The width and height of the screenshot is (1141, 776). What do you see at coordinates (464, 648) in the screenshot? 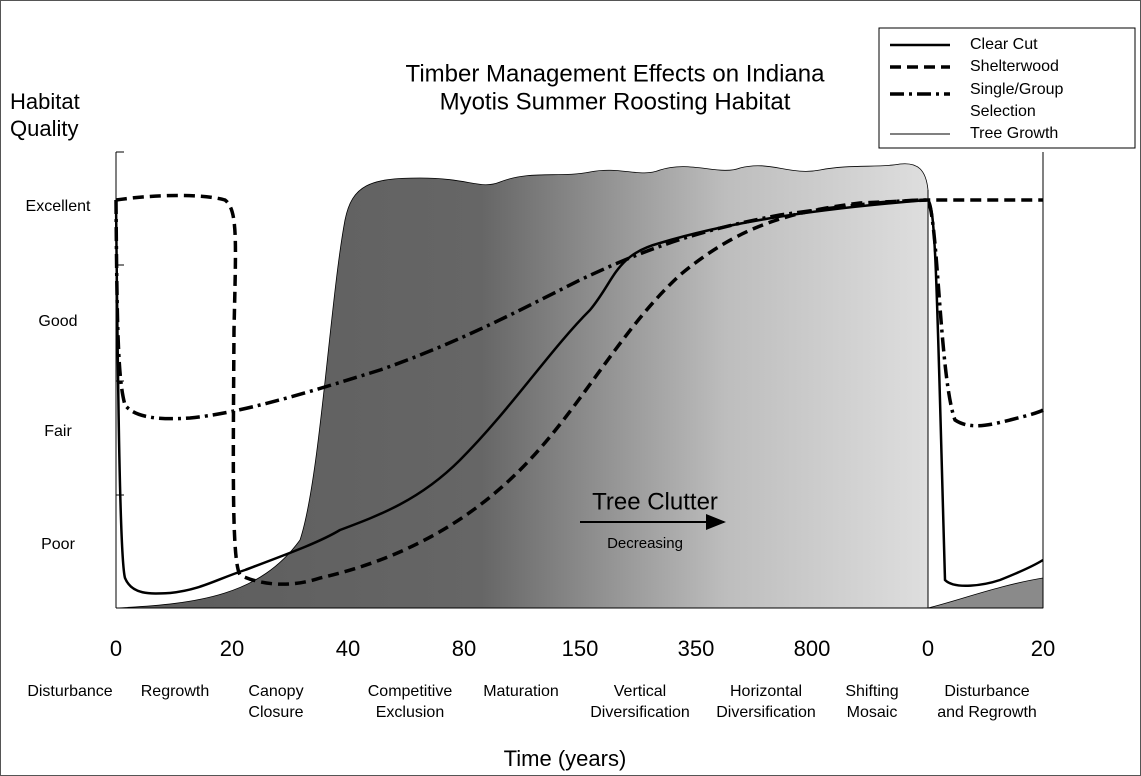
I see `x-tick-label: 80` at bounding box center [464, 648].